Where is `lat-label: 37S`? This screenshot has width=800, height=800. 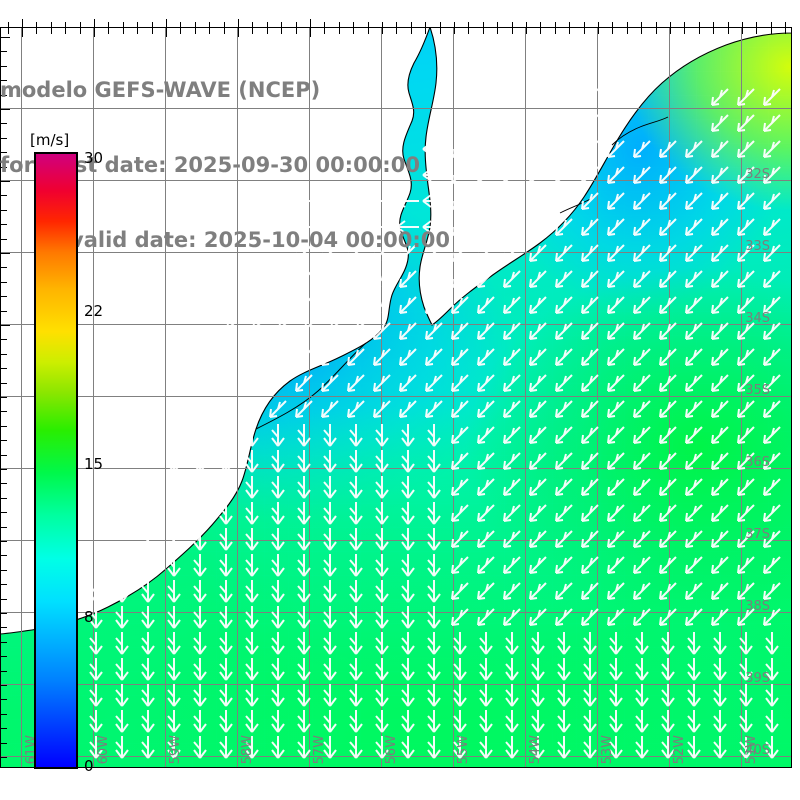 lat-label: 37S is located at coordinates (757, 534).